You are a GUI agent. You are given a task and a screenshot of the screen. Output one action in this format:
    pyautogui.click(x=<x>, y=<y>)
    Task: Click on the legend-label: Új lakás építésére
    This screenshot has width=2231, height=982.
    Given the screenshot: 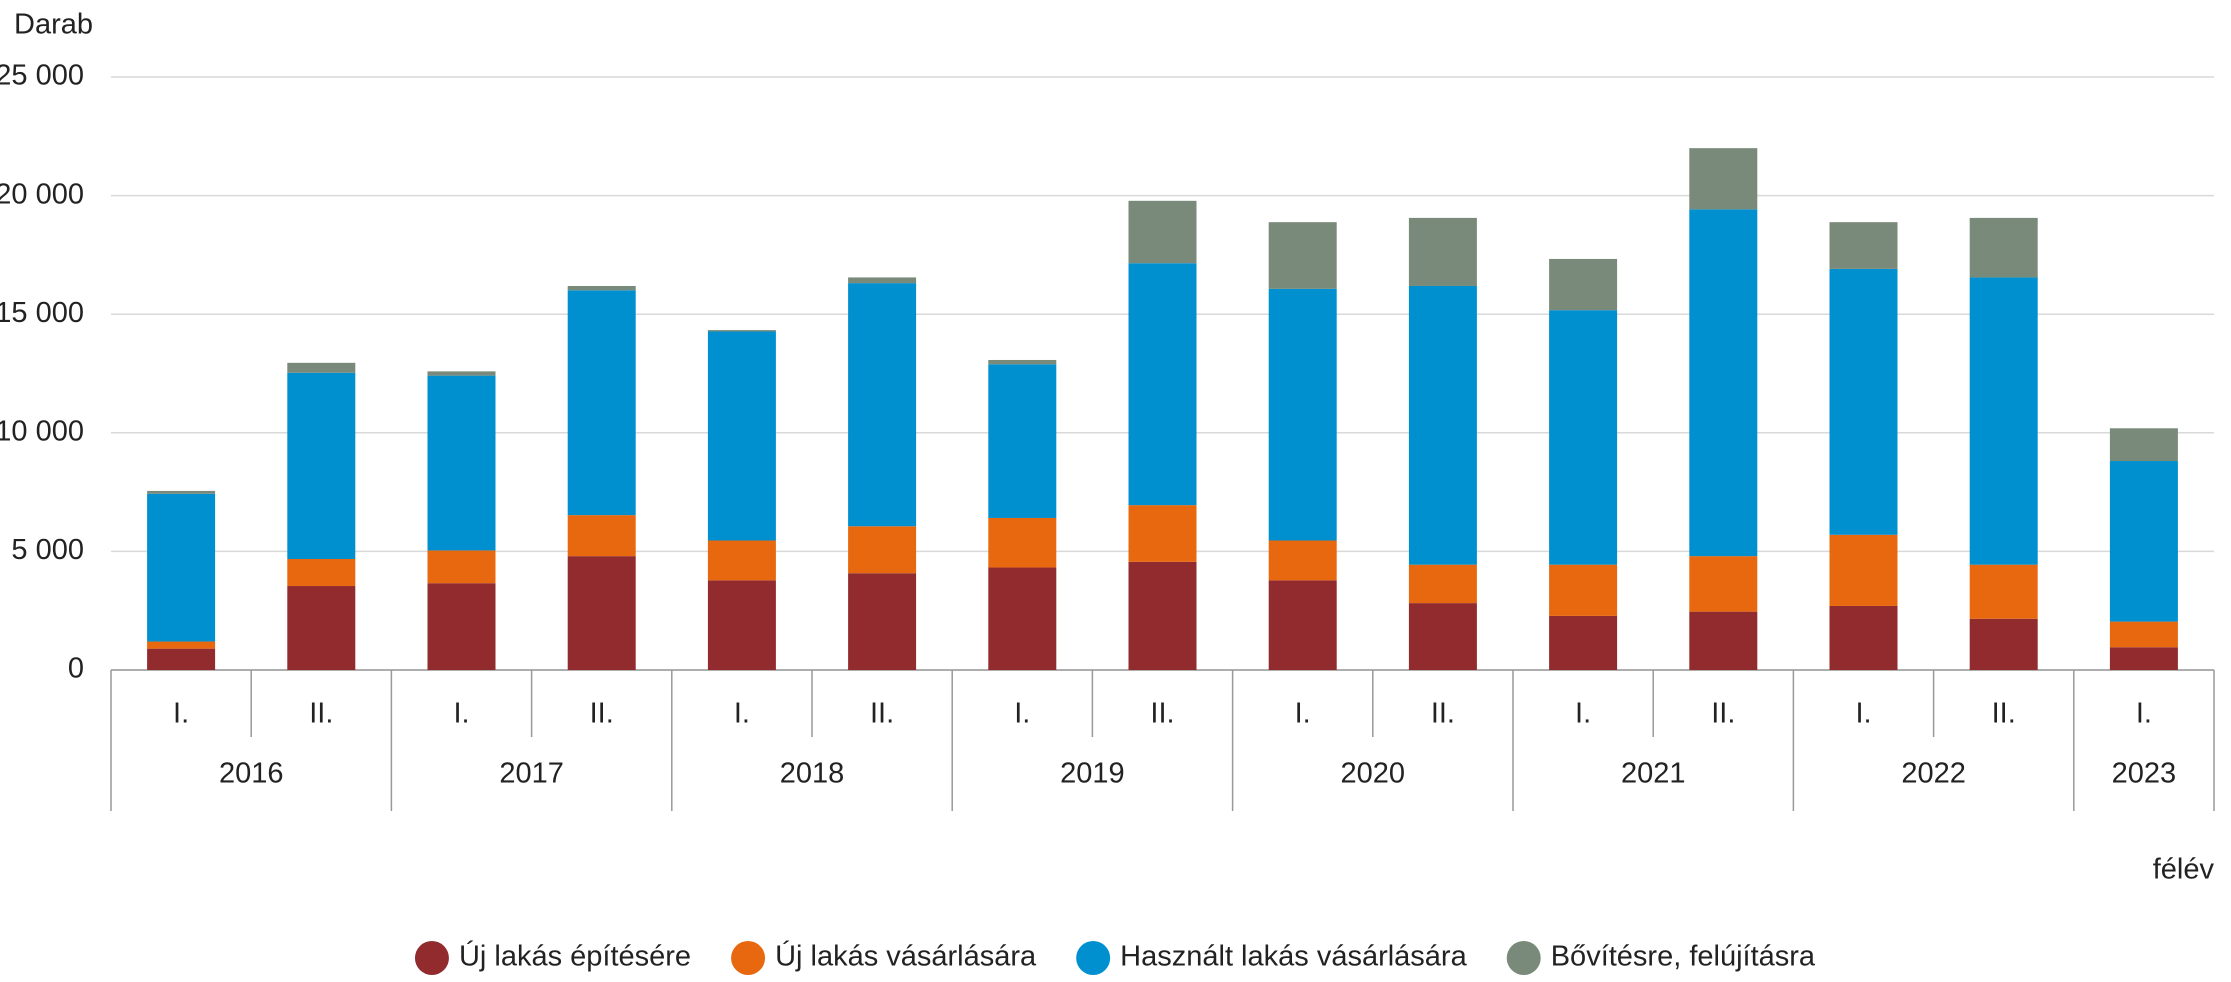 What is the action you would take?
    pyautogui.click(x=575, y=956)
    